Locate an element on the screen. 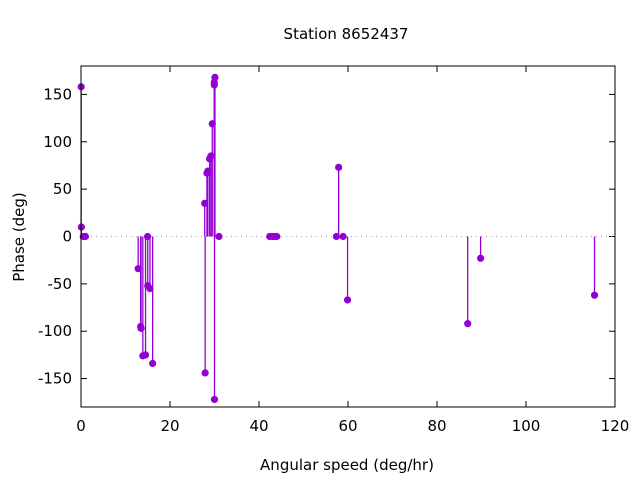 Image resolution: width=640 pixels, height=480 pixels. y-tick-label: -50 is located at coordinates (60, 284).